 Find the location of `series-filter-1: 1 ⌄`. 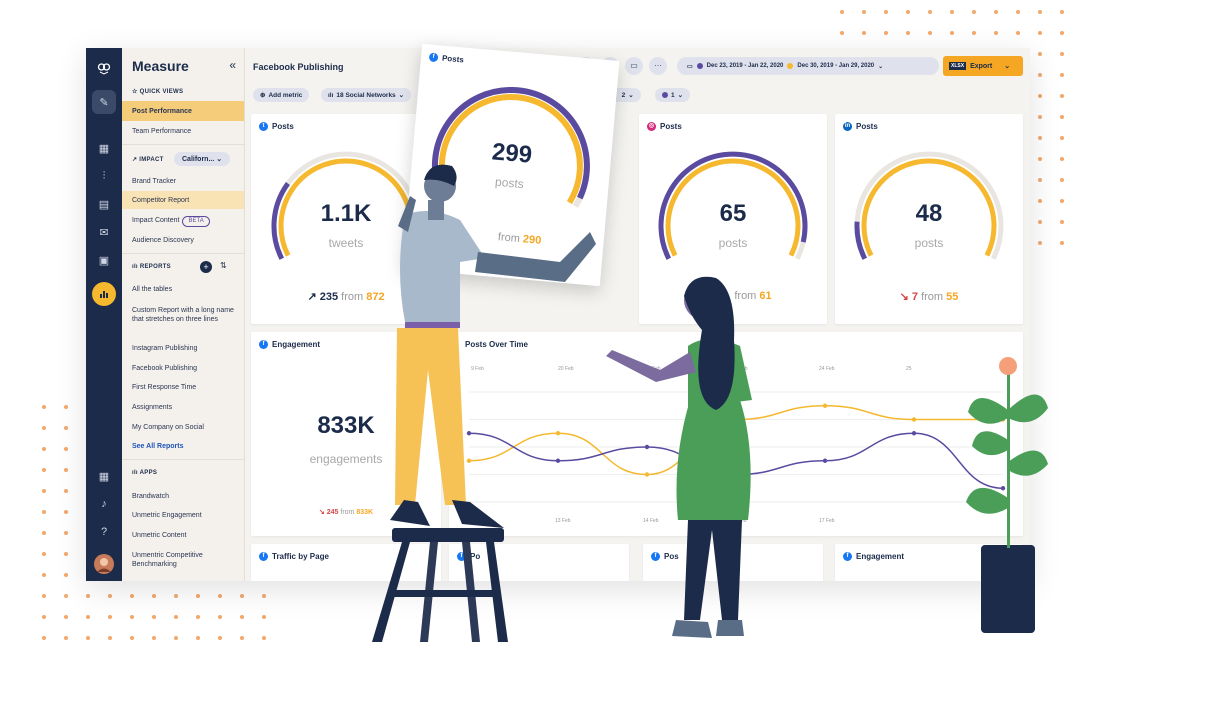

series-filter-1: 1 ⌄ is located at coordinates (673, 95).